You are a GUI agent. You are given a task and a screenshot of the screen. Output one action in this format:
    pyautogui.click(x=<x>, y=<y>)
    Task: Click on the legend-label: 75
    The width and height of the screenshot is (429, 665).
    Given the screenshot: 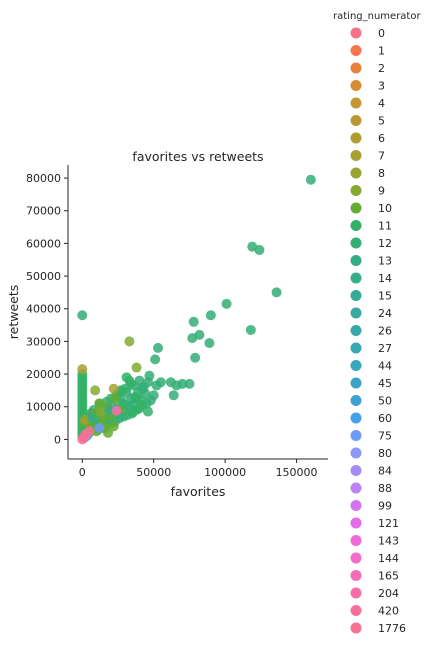 What is the action you would take?
    pyautogui.click(x=385, y=436)
    